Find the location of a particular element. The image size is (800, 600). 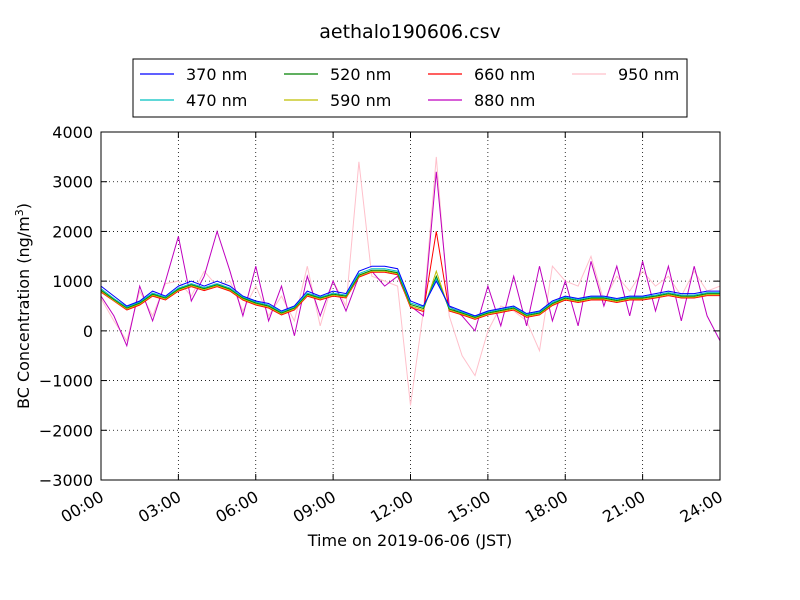

legend-box is located at coordinates (410, 88).